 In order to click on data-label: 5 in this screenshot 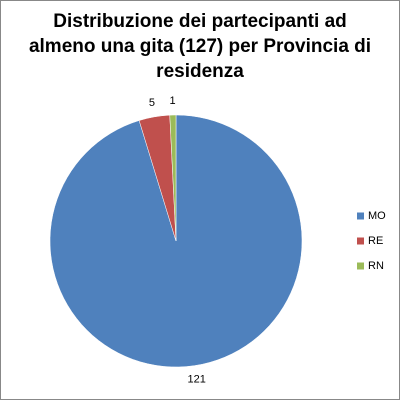, I will do `click(152, 103)`.